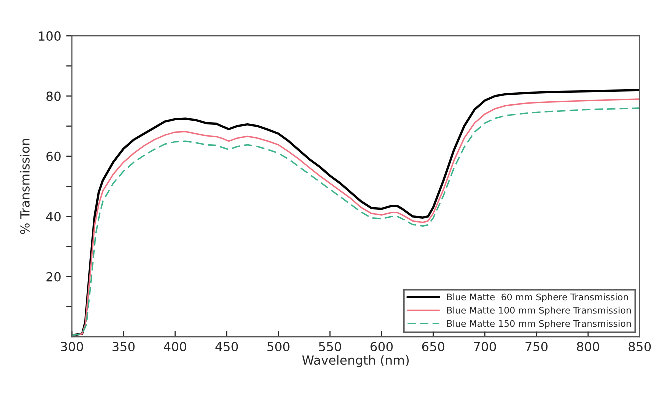  I want to click on x-tick-label: 350, so click(123, 347).